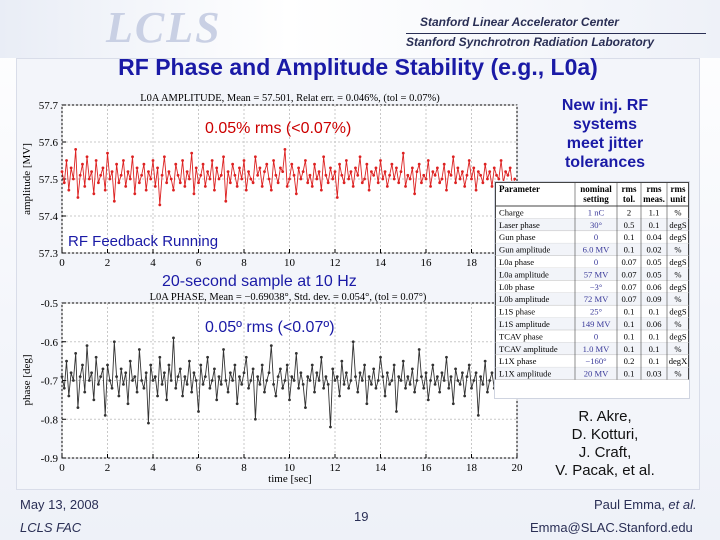  Describe the element at coordinates (597, 250) in the screenshot. I see `table-cell: 6.0 MV` at that location.